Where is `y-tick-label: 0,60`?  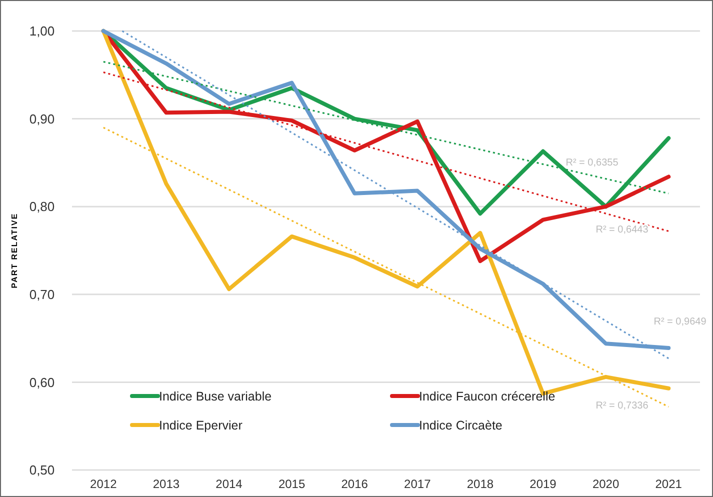
y-tick-label: 0,60 is located at coordinates (42, 382).